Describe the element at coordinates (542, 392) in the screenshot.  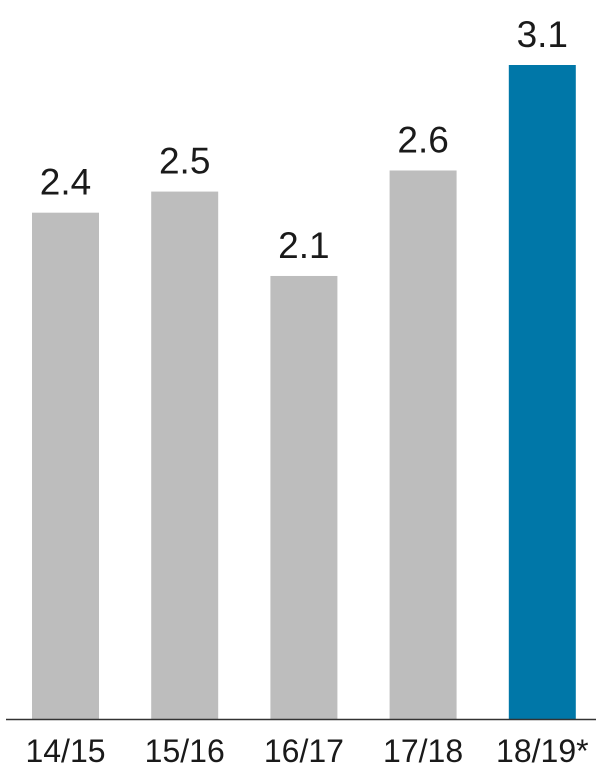
I see `bar-18/19*` at that location.